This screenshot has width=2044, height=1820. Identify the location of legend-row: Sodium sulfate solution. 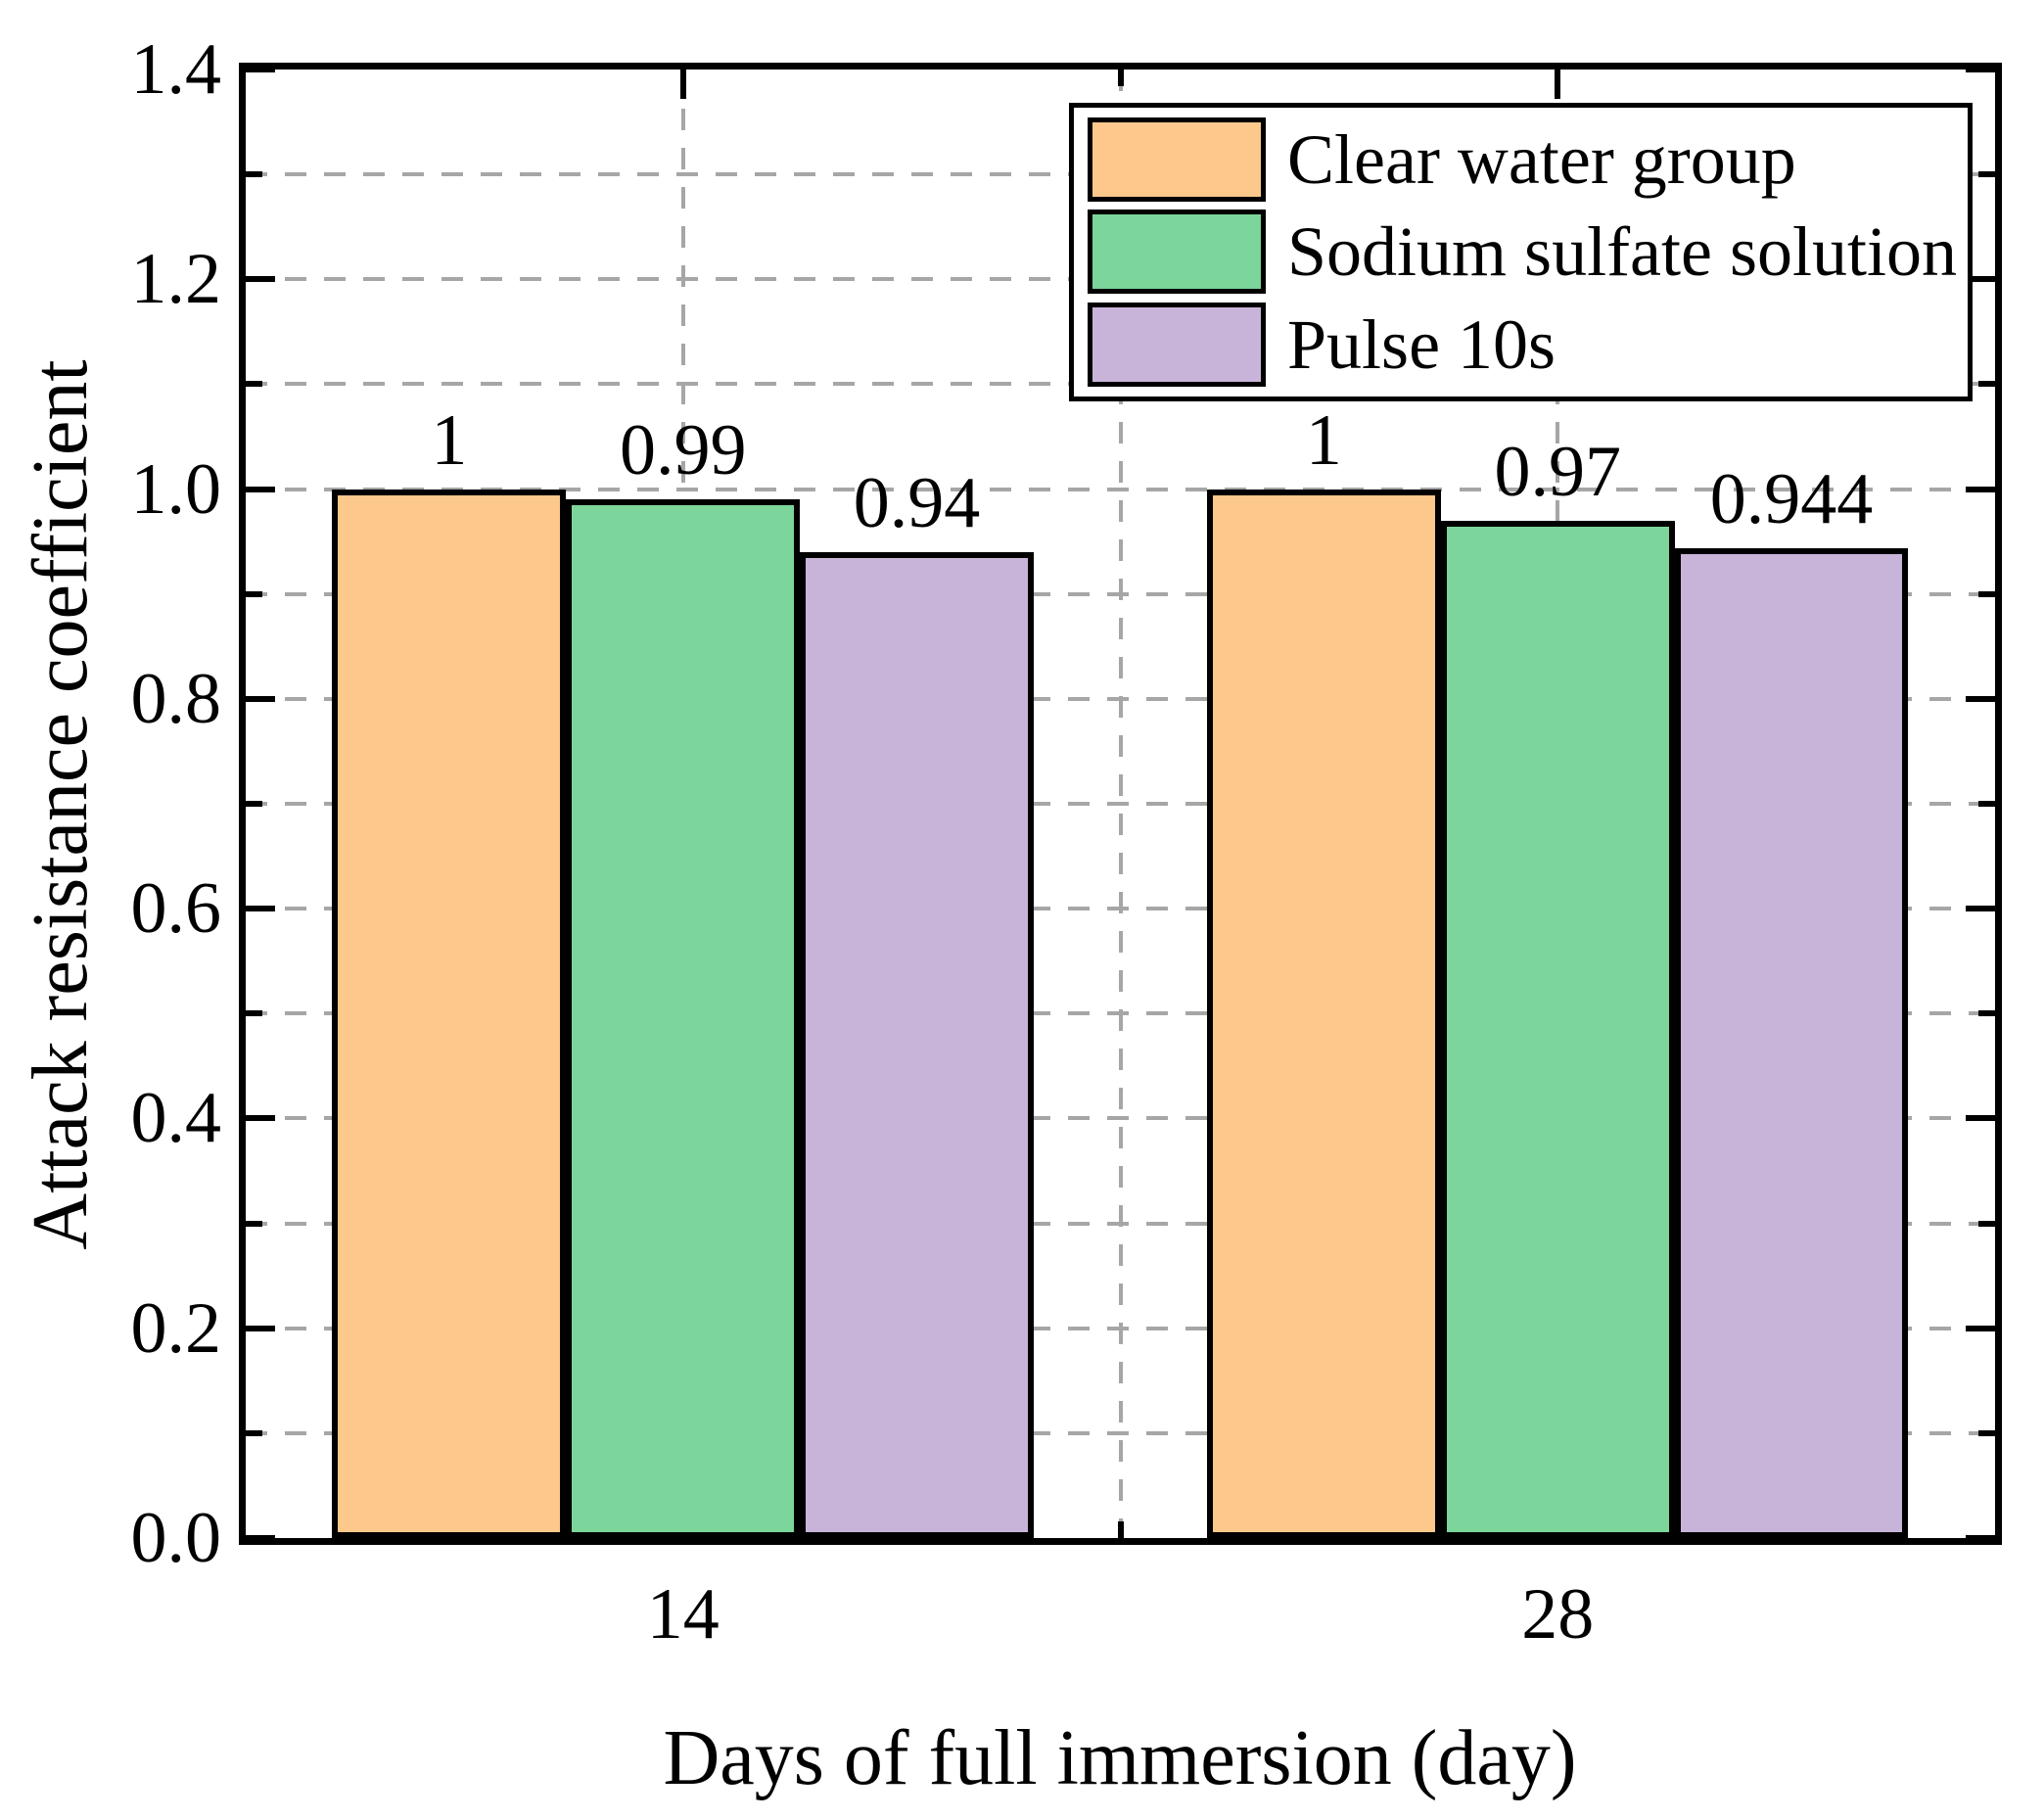
(1521, 252).